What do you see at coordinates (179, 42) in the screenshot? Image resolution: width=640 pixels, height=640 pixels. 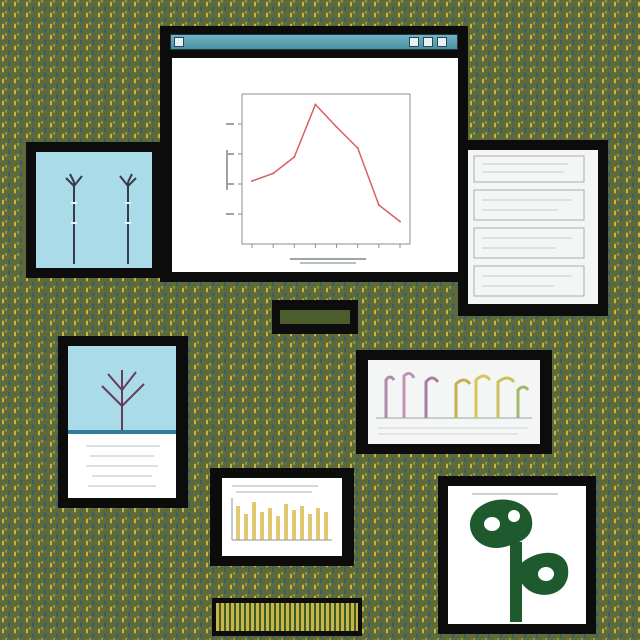 I see `window-menu-button` at bounding box center [179, 42].